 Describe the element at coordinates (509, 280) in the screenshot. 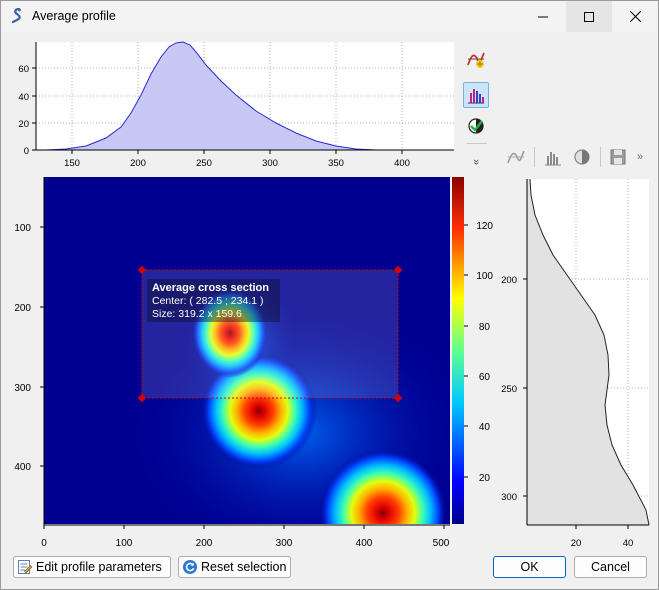

I see `right-y-tick: 200` at that location.